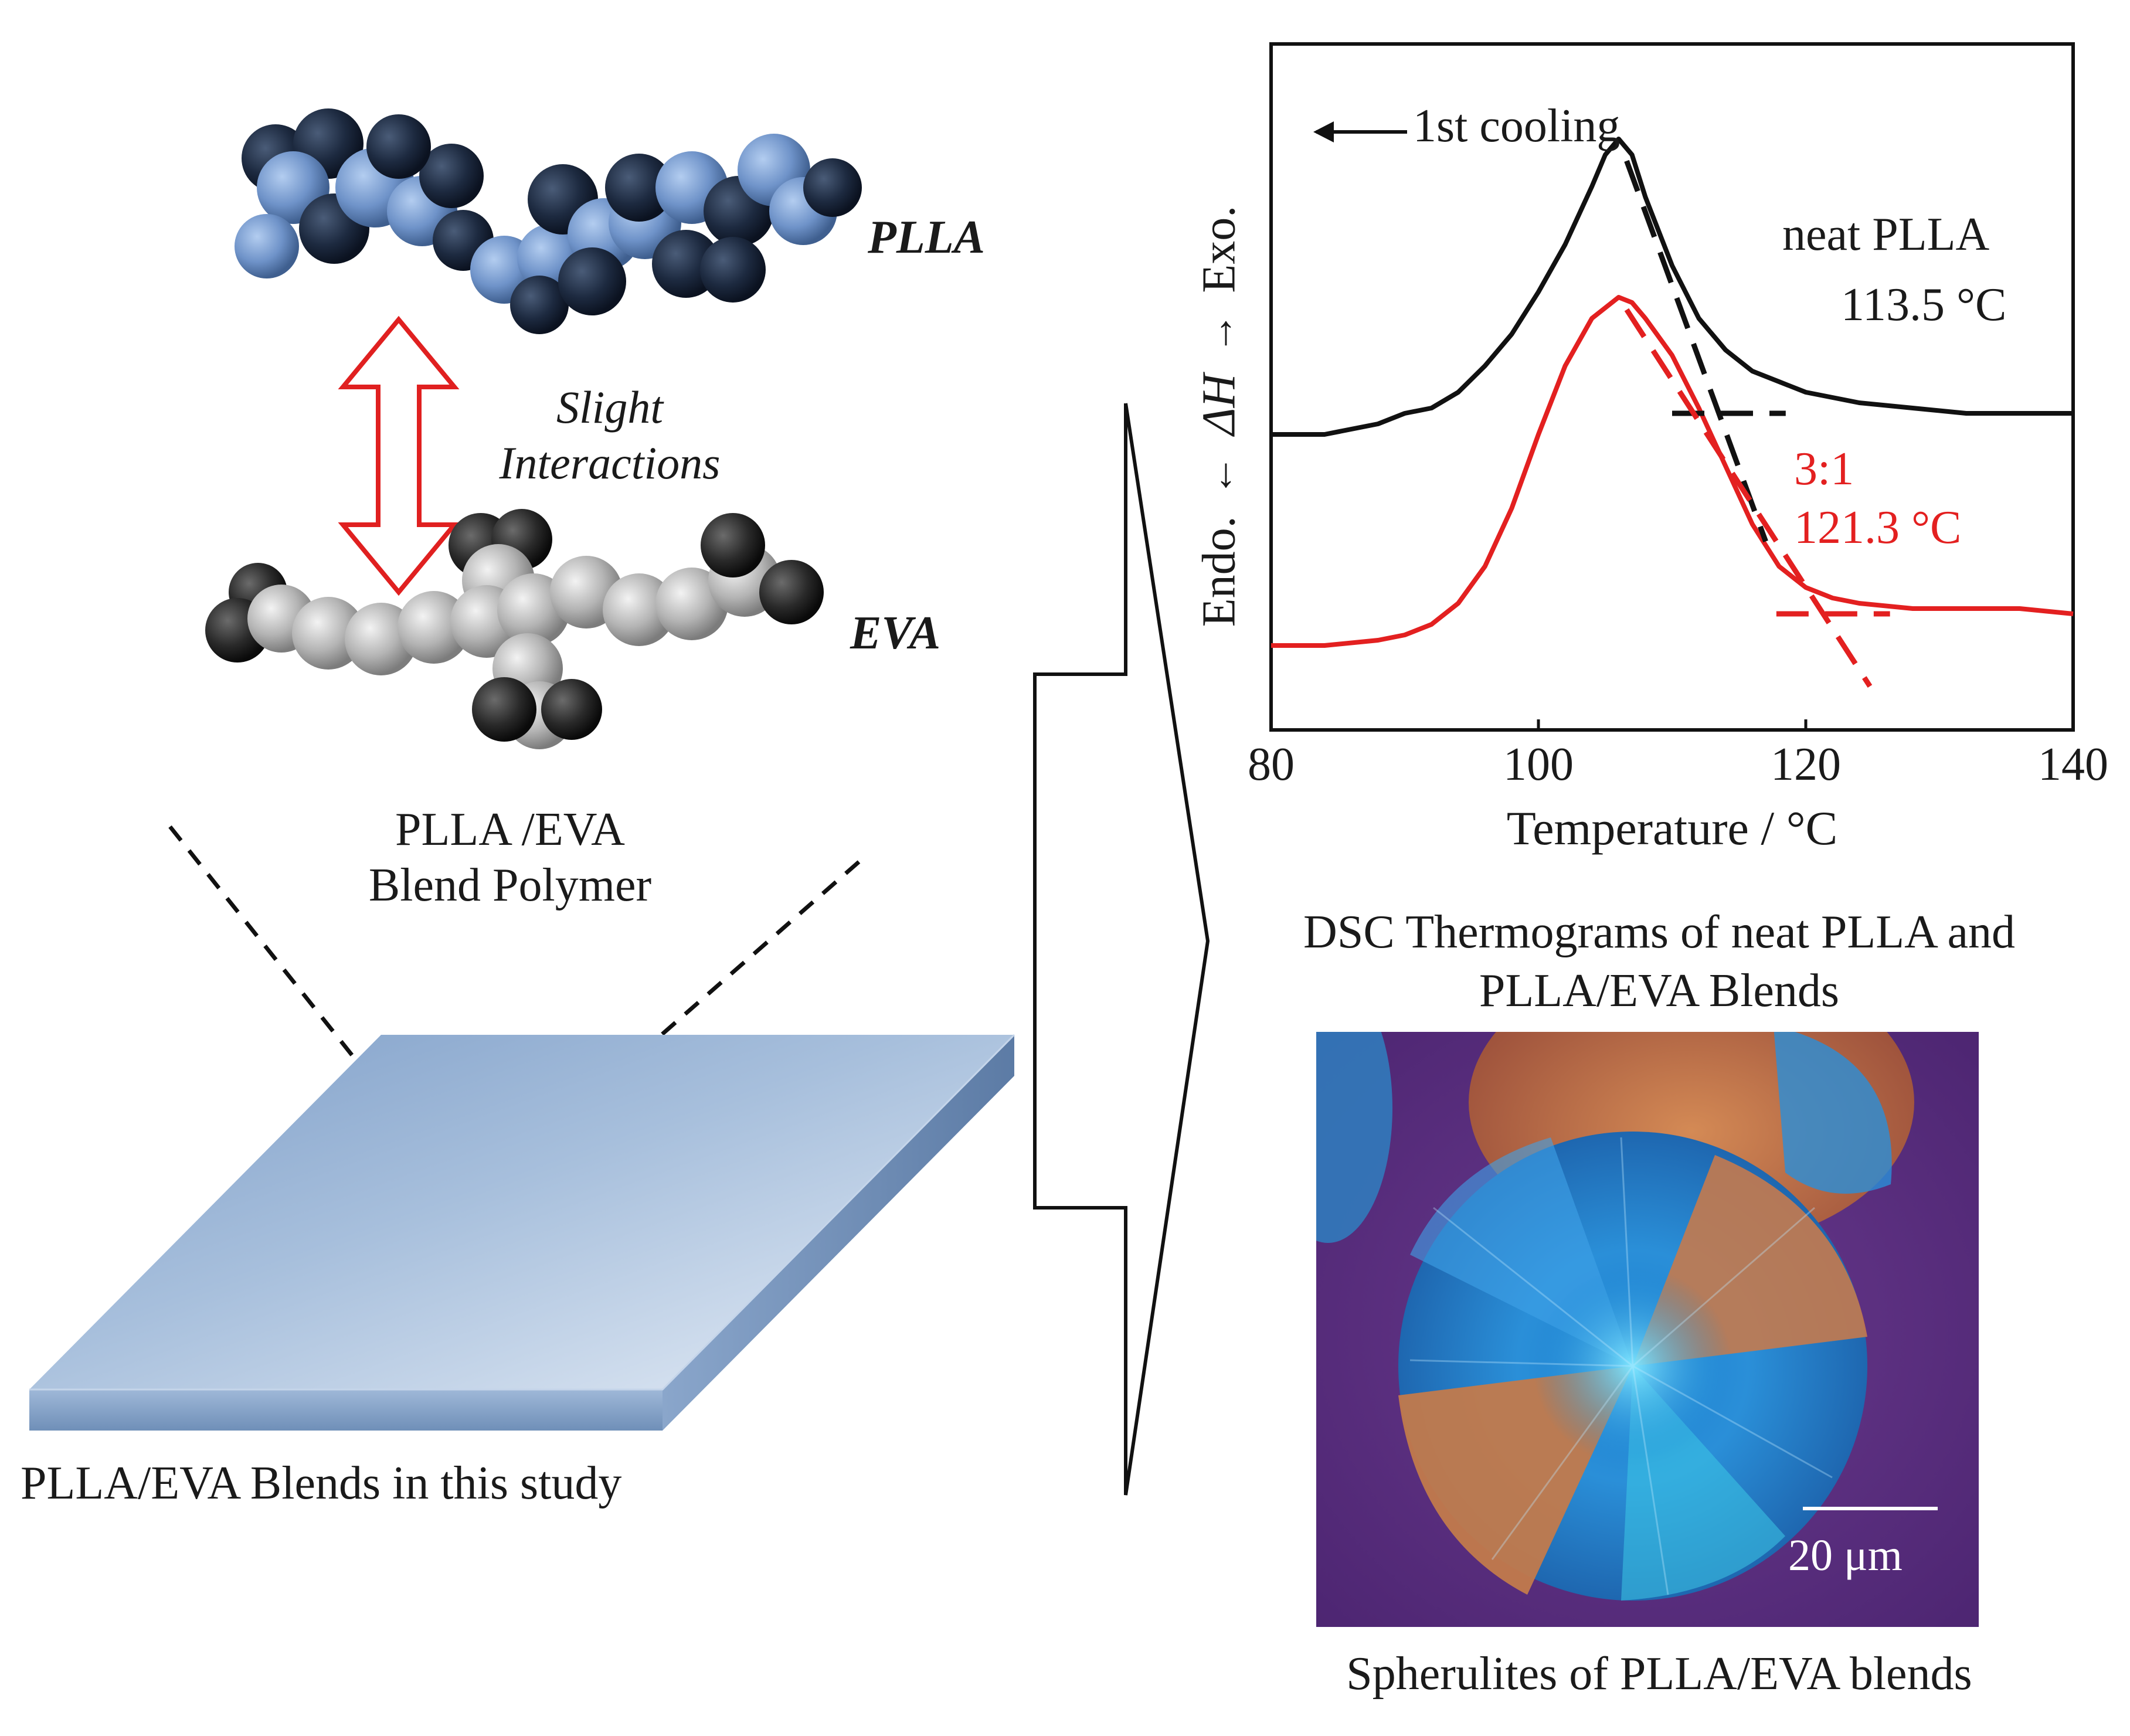 The height and width of the screenshot is (1736, 2130). What do you see at coordinates (1924, 305) in the screenshot?
I see `neat-onset-label: 113.5 °C` at bounding box center [1924, 305].